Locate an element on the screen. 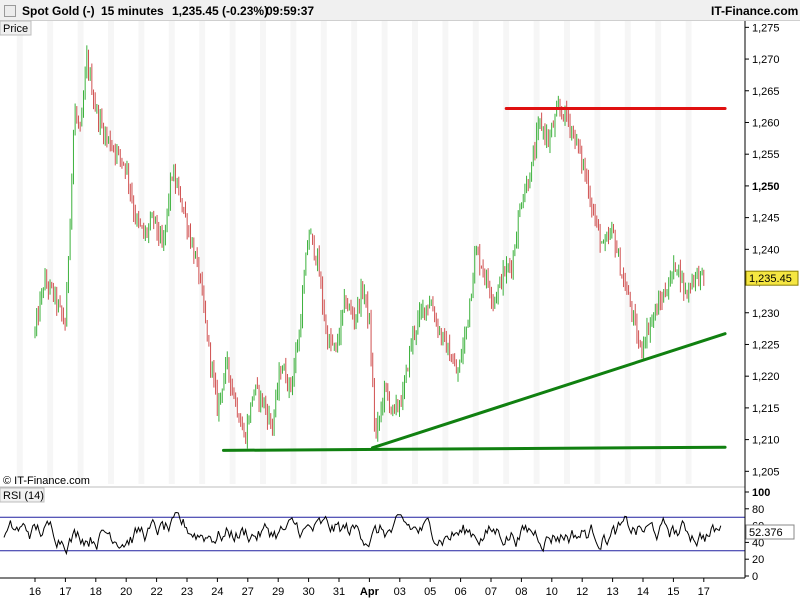 This screenshot has width=800, height=600. rsi-bands is located at coordinates (372, 534).